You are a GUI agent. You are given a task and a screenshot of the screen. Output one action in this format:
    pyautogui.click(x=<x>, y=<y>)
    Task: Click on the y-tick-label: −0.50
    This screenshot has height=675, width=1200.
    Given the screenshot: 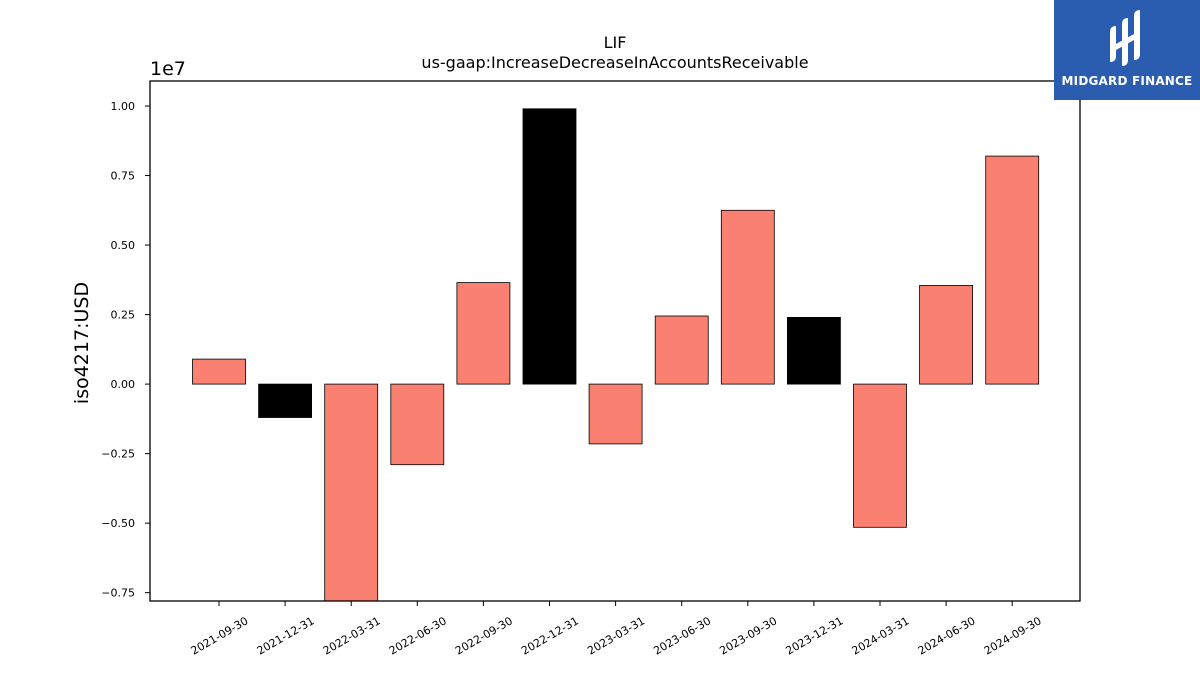 What is the action you would take?
    pyautogui.click(x=118, y=523)
    